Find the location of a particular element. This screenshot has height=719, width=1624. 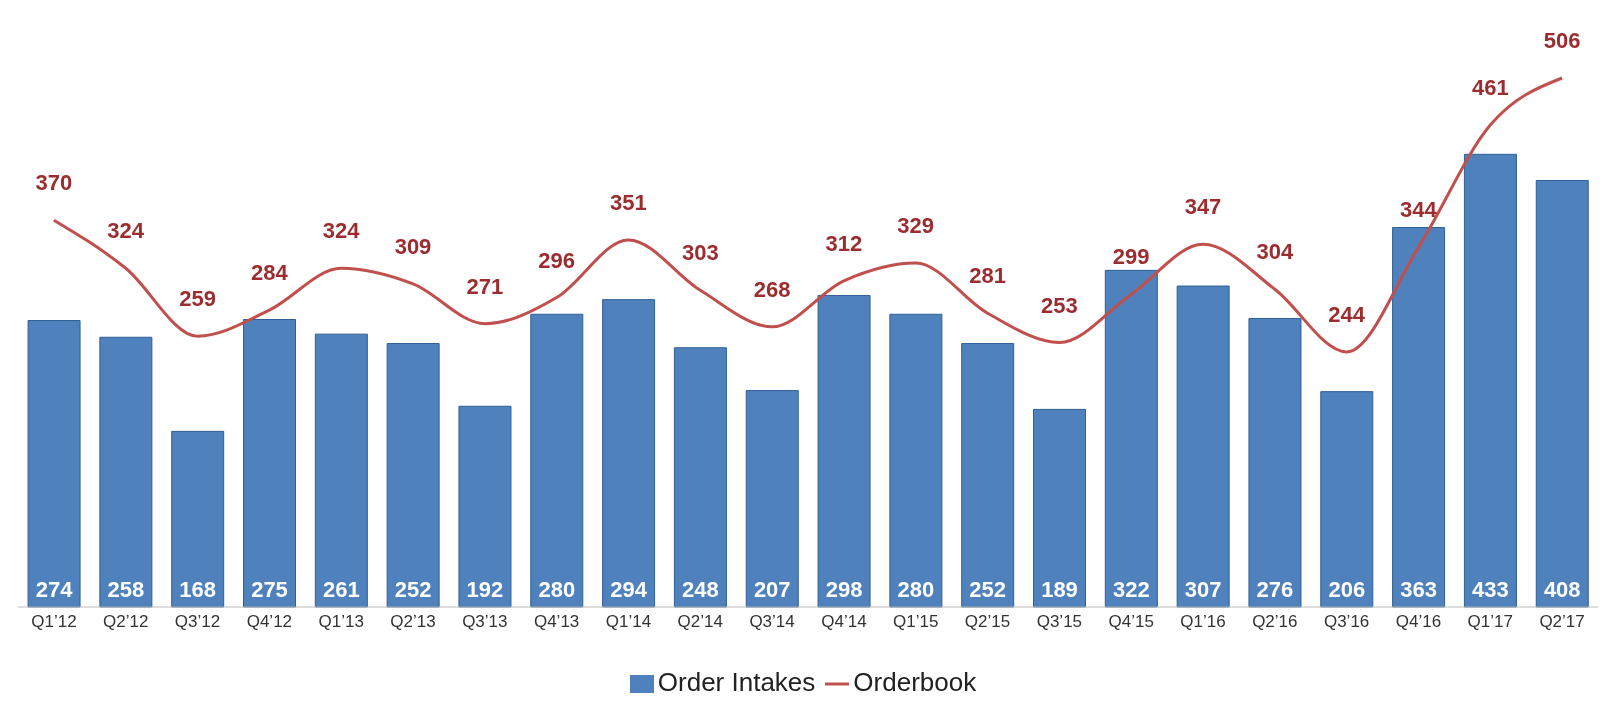

x-tick-label: Q2’15 is located at coordinates (987, 622).